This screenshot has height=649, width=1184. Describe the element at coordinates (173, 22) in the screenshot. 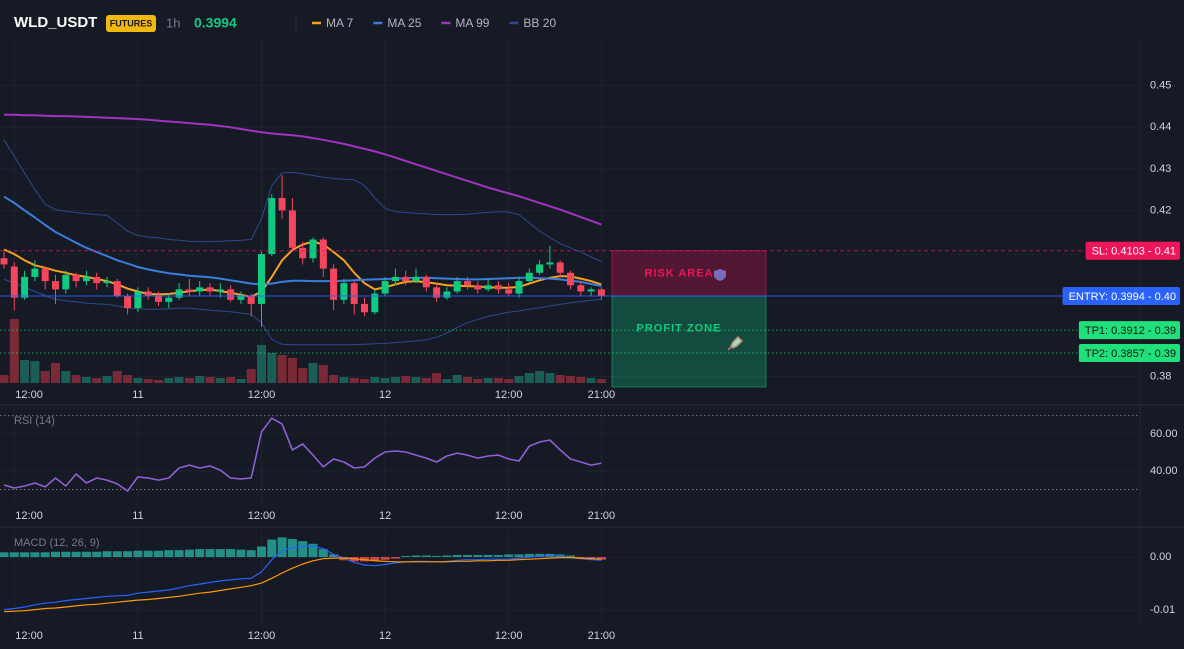

I see `interval: 1h` at that location.